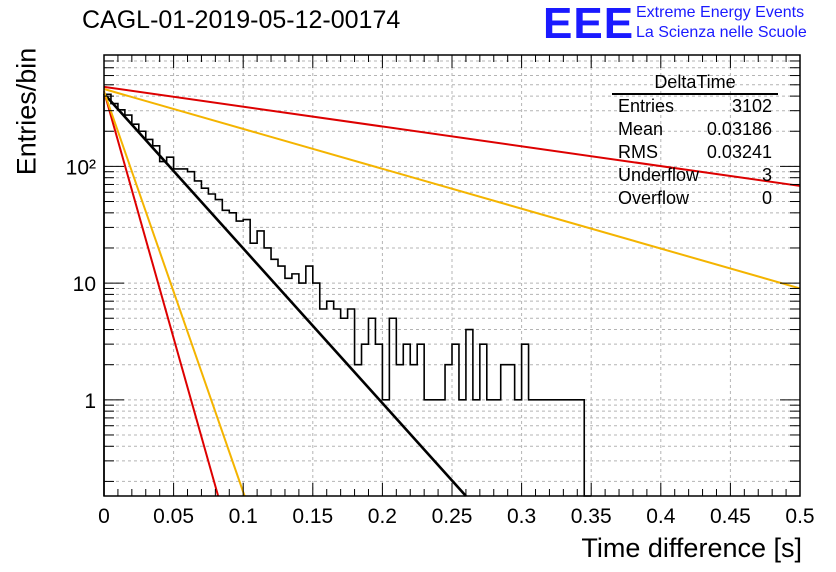 Image resolution: width=836 pixels, height=572 pixels. Describe the element at coordinates (84, 284) in the screenshot. I see `y-tick-label: 10` at that location.